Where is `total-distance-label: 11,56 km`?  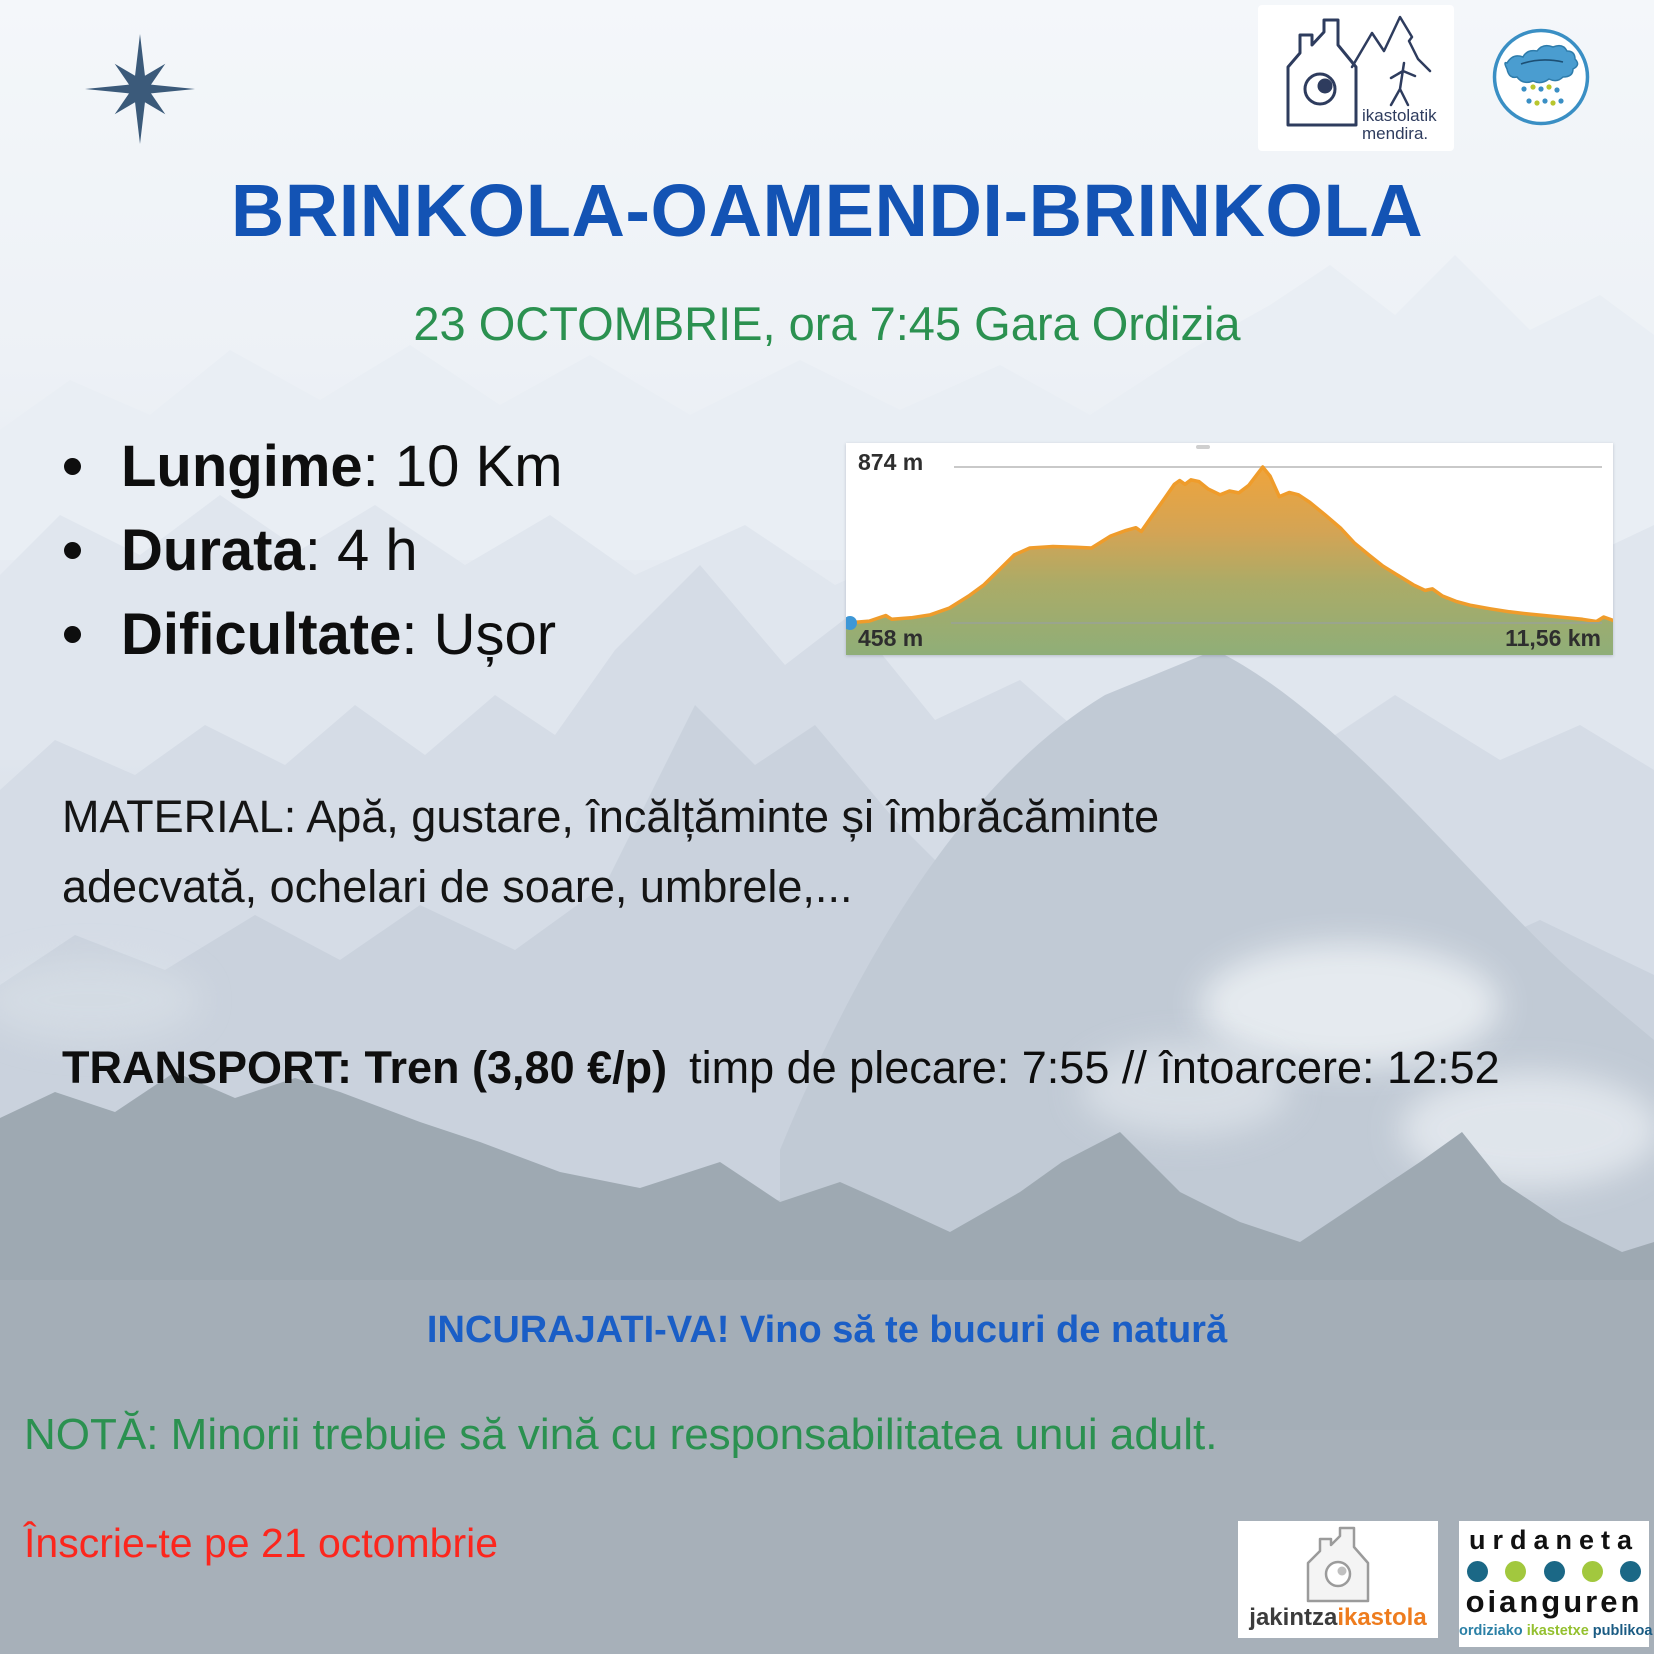 total-distance-label: 11,56 km is located at coordinates (1553, 638).